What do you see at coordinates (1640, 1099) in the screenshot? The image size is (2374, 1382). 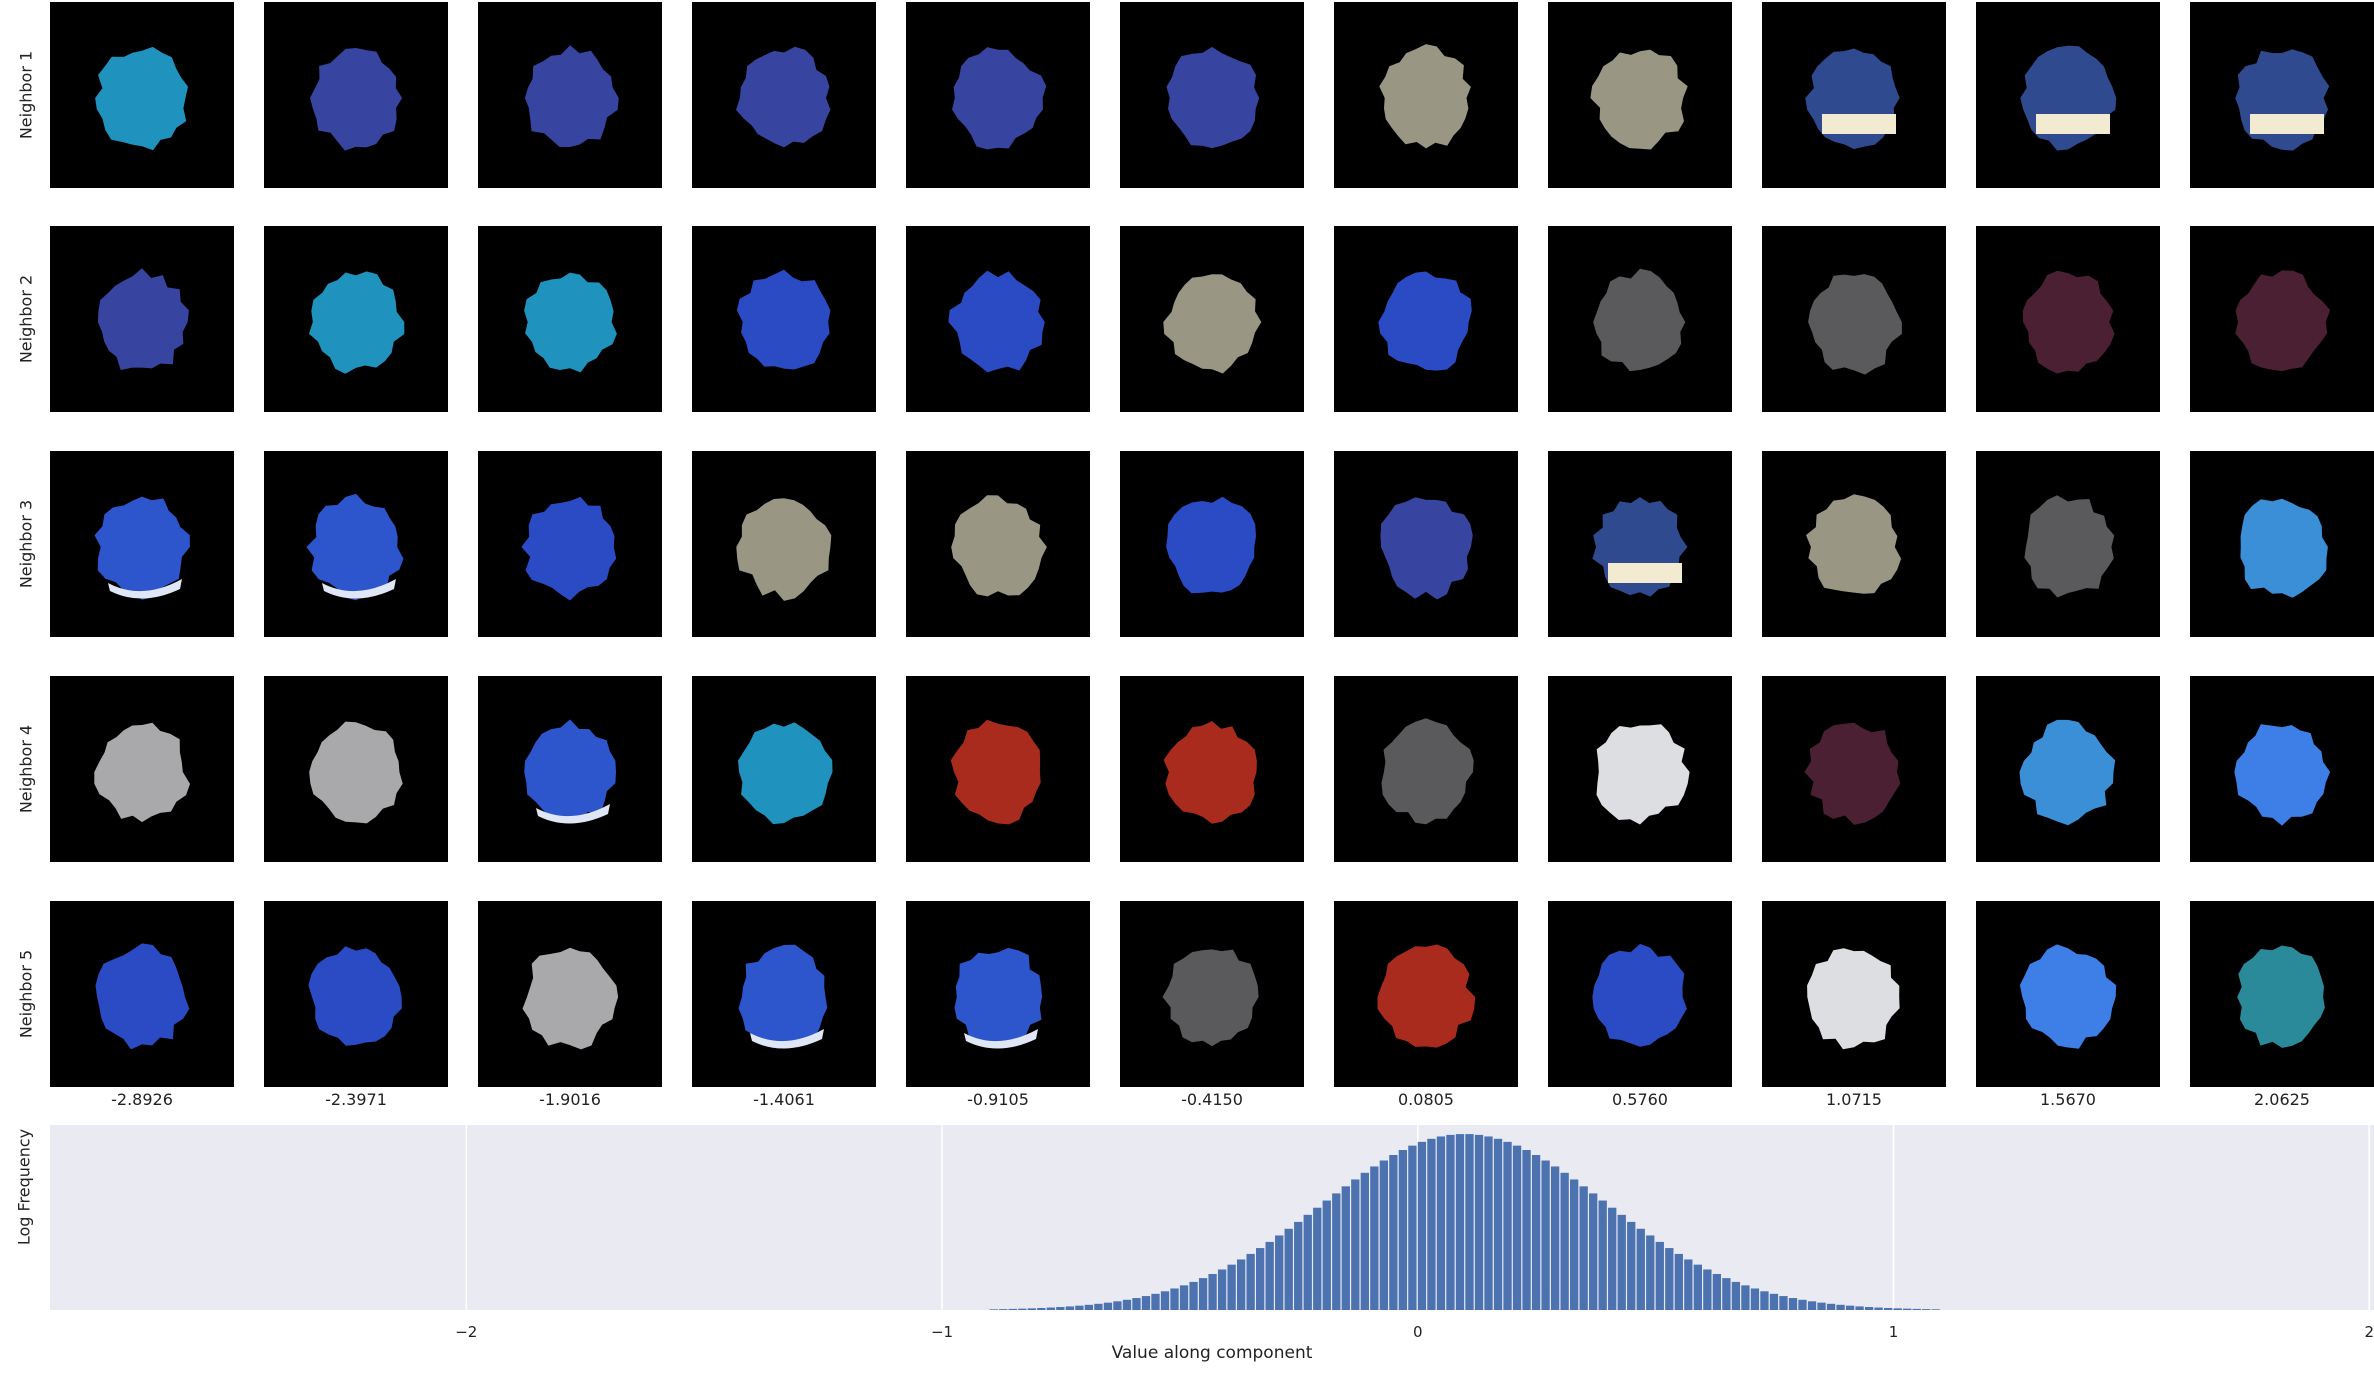 I see `column-label-8: 0.5760` at bounding box center [1640, 1099].